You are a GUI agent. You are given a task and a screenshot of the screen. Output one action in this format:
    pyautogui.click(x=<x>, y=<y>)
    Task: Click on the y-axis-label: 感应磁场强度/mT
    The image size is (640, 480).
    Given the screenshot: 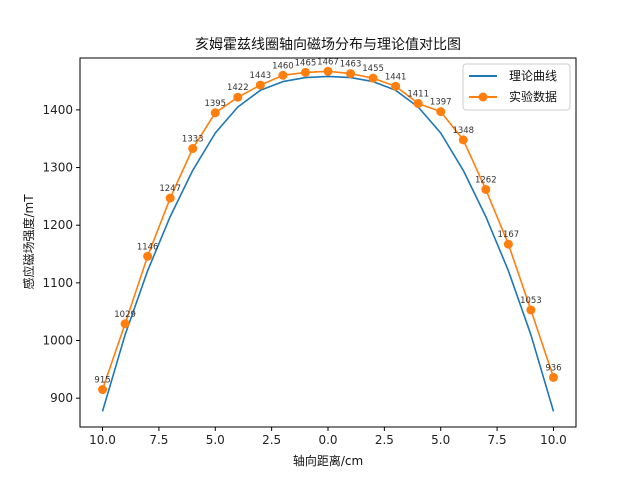 What is the action you would take?
    pyautogui.click(x=28, y=242)
    